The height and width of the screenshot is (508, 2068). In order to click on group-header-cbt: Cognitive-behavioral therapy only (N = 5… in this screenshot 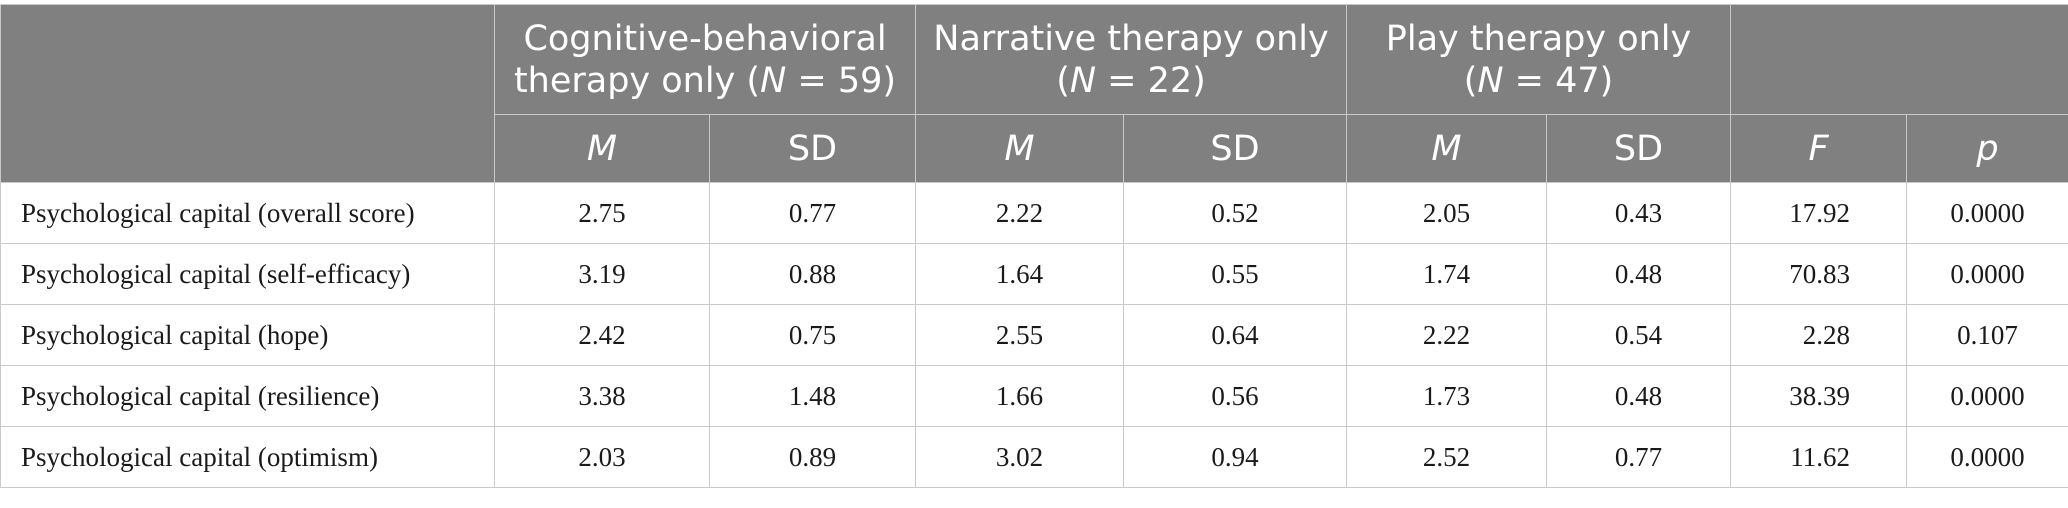, I will do `click(705, 59)`.